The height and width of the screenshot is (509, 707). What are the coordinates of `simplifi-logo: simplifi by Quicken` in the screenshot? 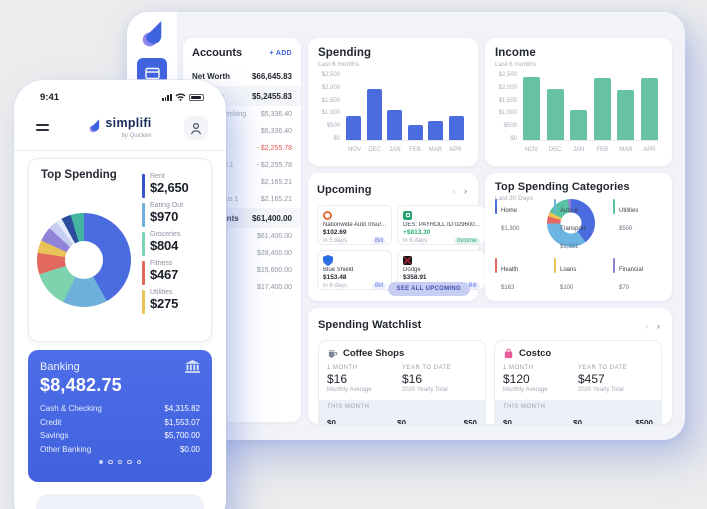 It's located at (120, 126).